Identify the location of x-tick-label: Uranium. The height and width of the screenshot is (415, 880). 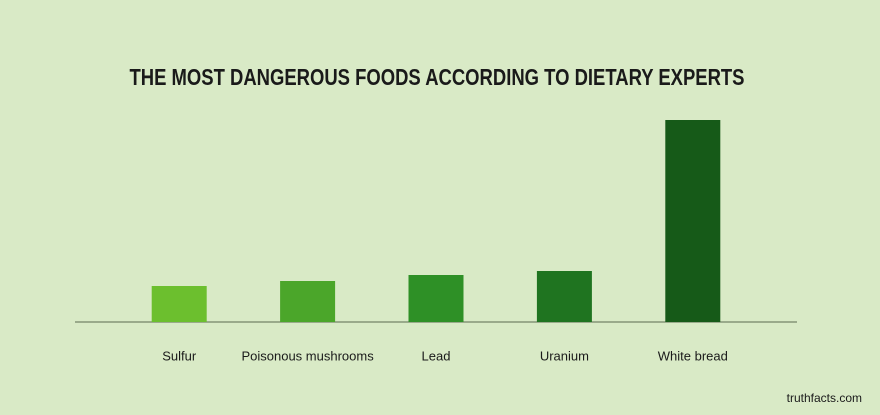
(564, 355).